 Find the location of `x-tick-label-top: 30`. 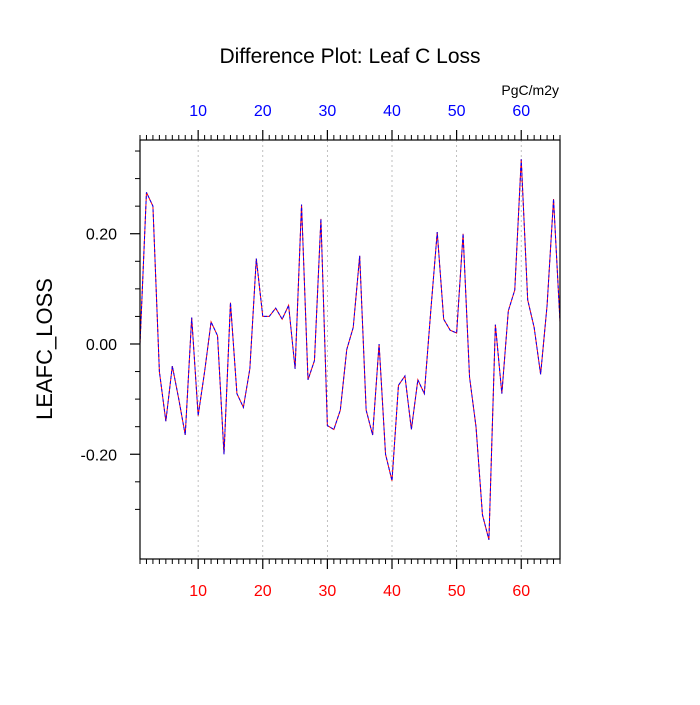

x-tick-label-top: 30 is located at coordinates (327, 111).